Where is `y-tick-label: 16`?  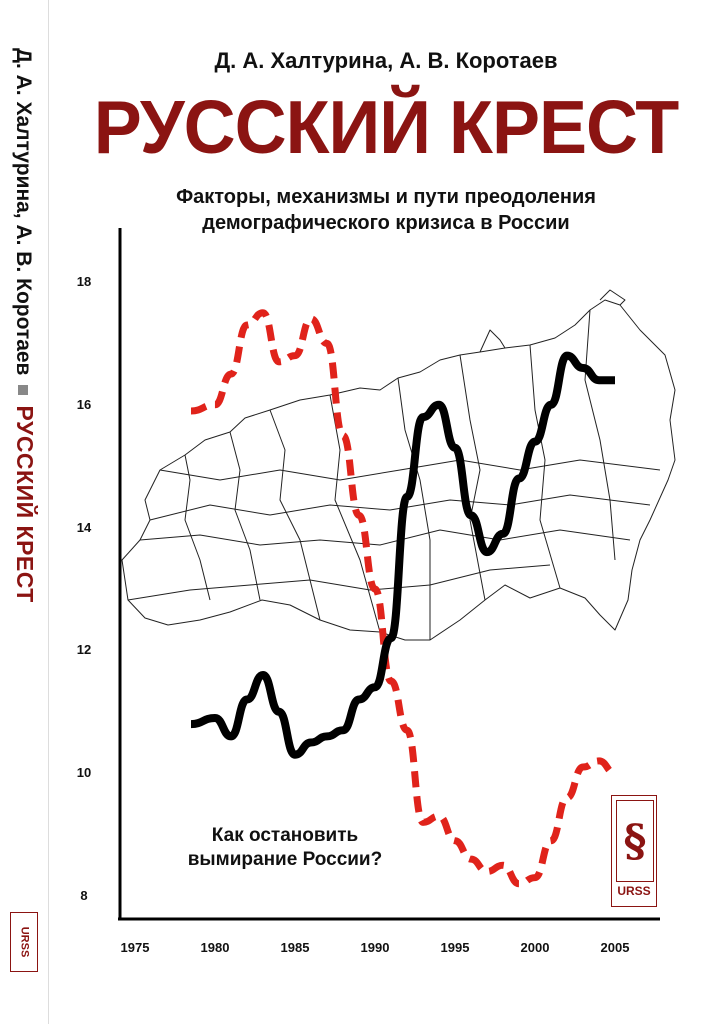
y-tick-label: 16 is located at coordinates (84, 404).